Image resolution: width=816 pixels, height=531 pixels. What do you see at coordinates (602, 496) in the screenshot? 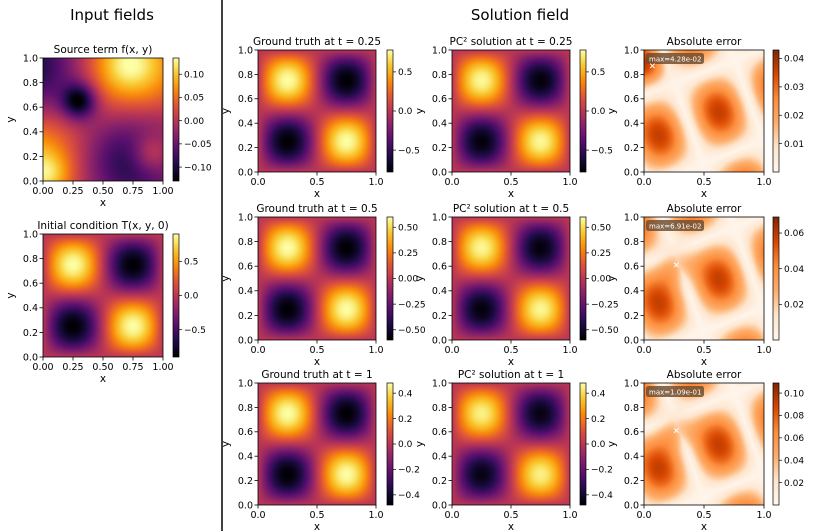
I see `colorbar-tick-label: −0.4` at bounding box center [602, 496].